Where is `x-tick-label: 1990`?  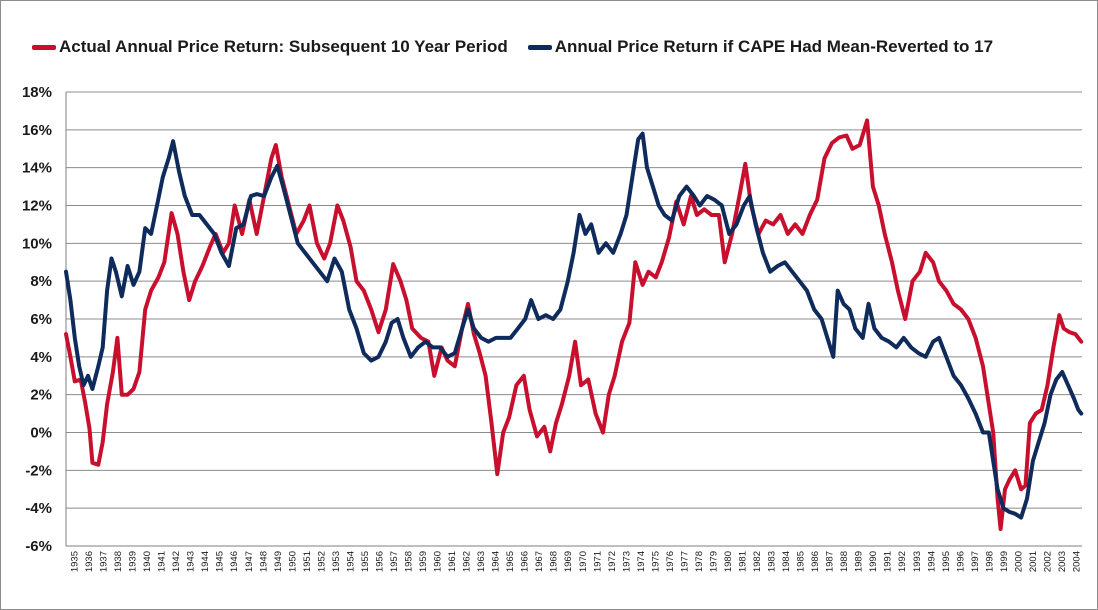 x-tick-label: 1990 is located at coordinates (873, 561).